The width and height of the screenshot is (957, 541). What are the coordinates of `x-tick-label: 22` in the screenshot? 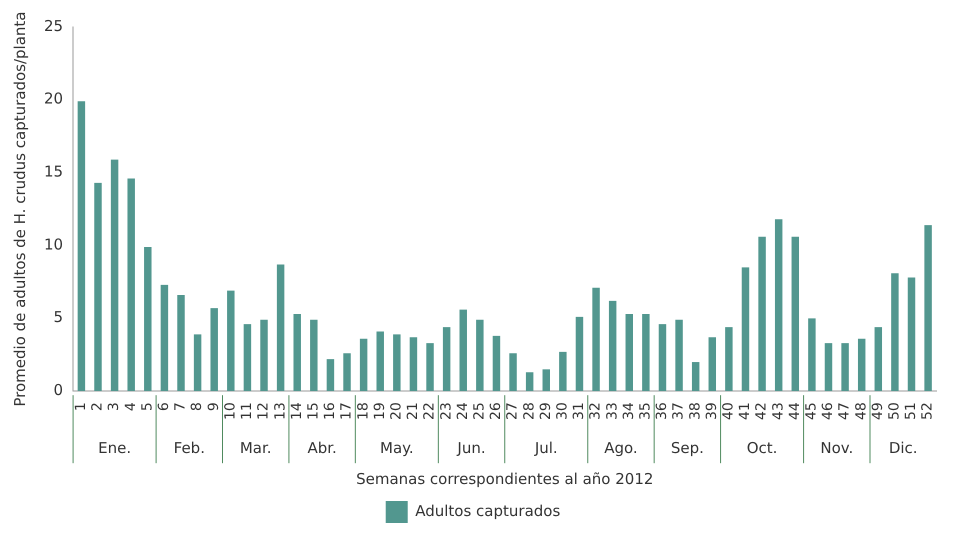 It's located at (430, 411).